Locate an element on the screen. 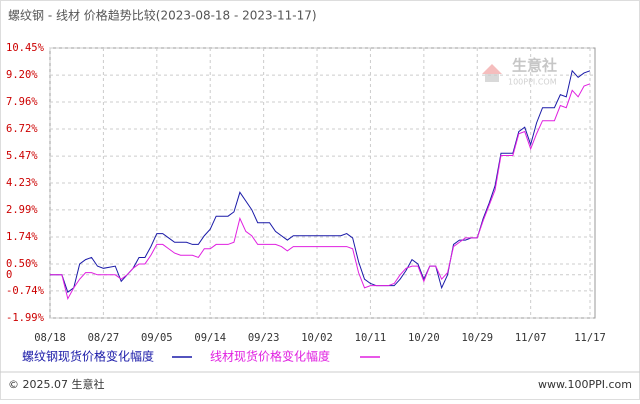  legend-label: 线材现货价格变化幅度 is located at coordinates (270, 356).